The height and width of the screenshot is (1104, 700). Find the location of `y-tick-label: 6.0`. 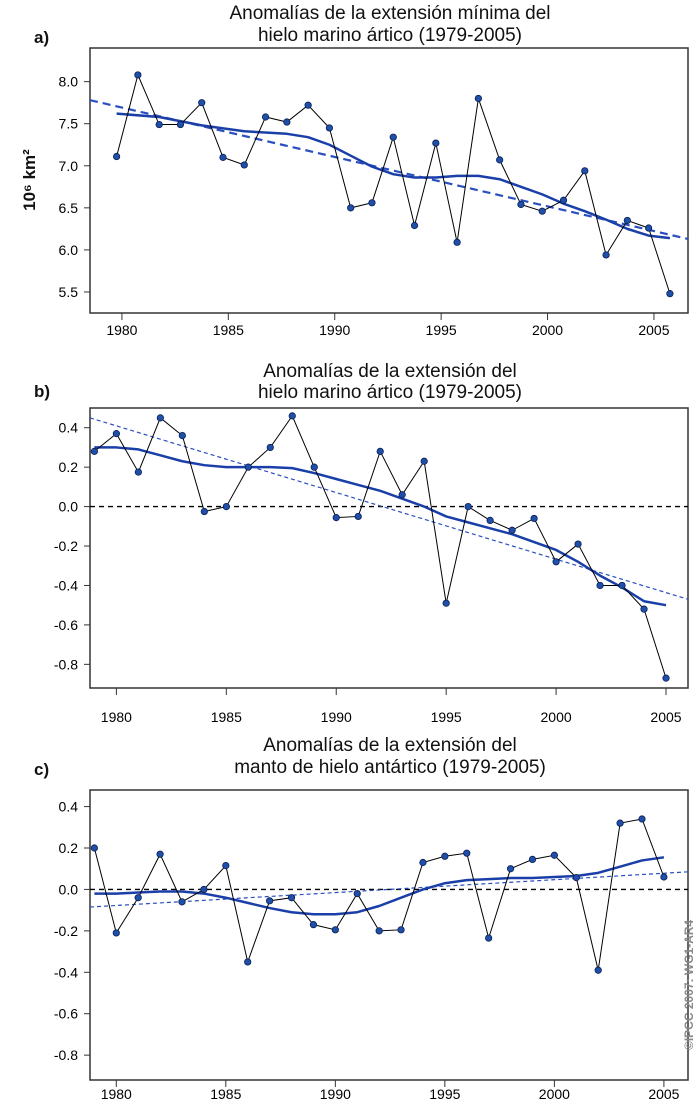

y-tick-label: 6.0 is located at coordinates (69, 250).